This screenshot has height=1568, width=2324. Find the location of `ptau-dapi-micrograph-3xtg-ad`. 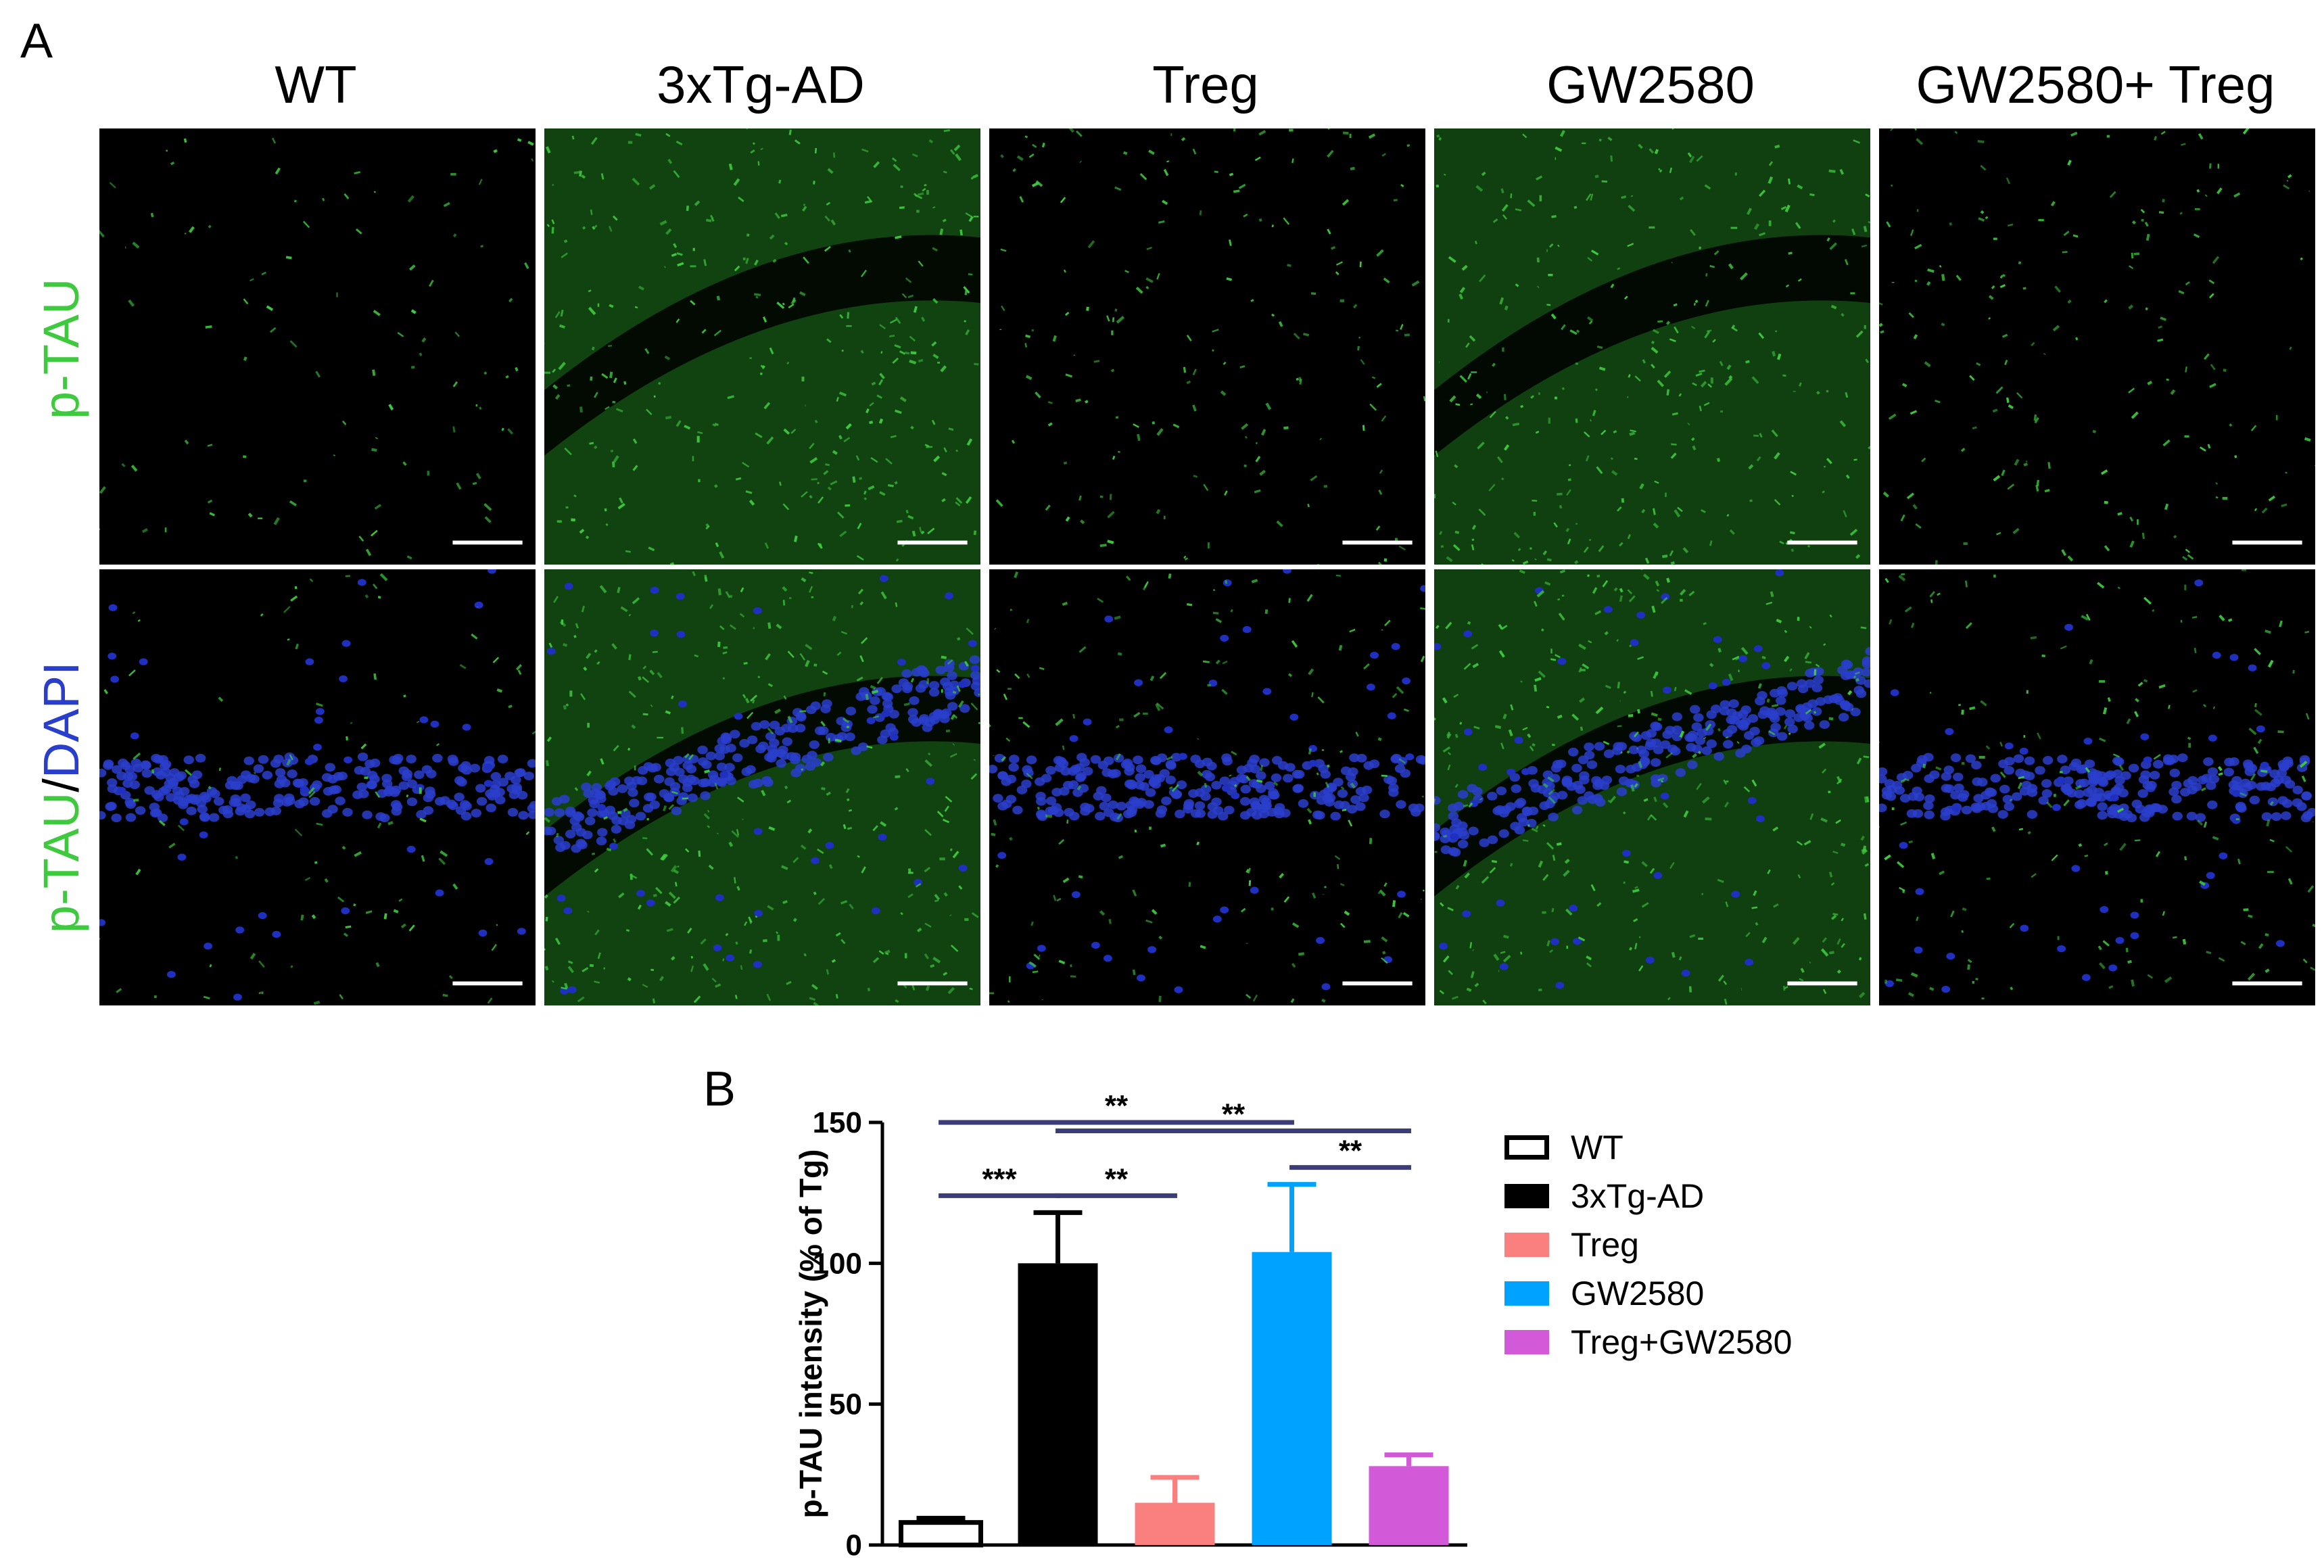

ptau-dapi-micrograph-3xtg-ad is located at coordinates (762, 787).